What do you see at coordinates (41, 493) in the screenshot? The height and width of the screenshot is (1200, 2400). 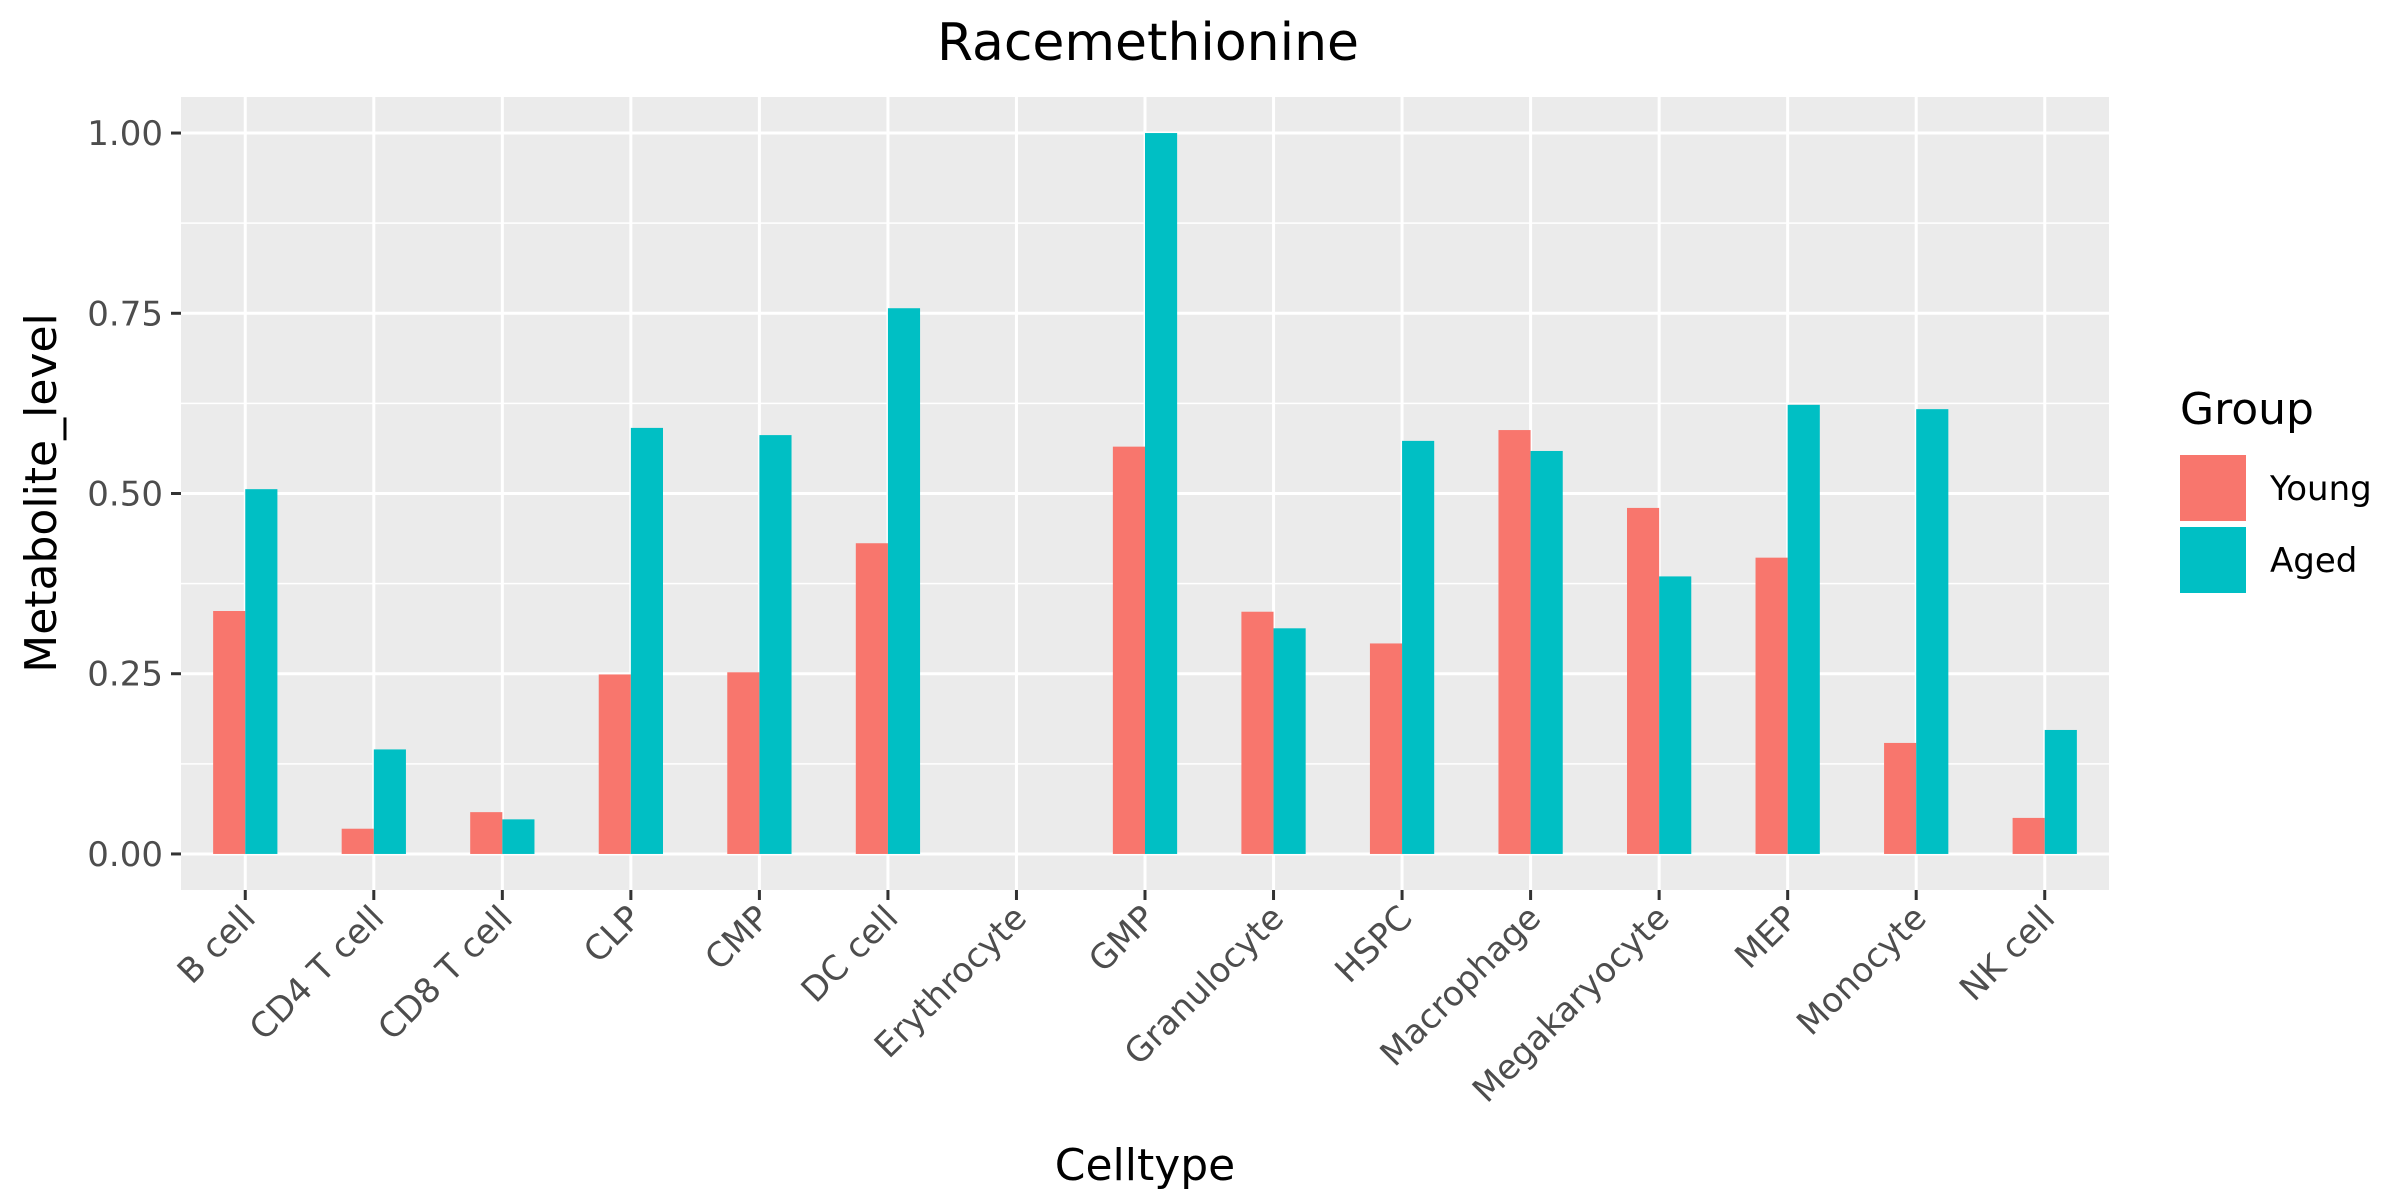 I see `y-axis-title: Metabolite_level` at bounding box center [41, 493].